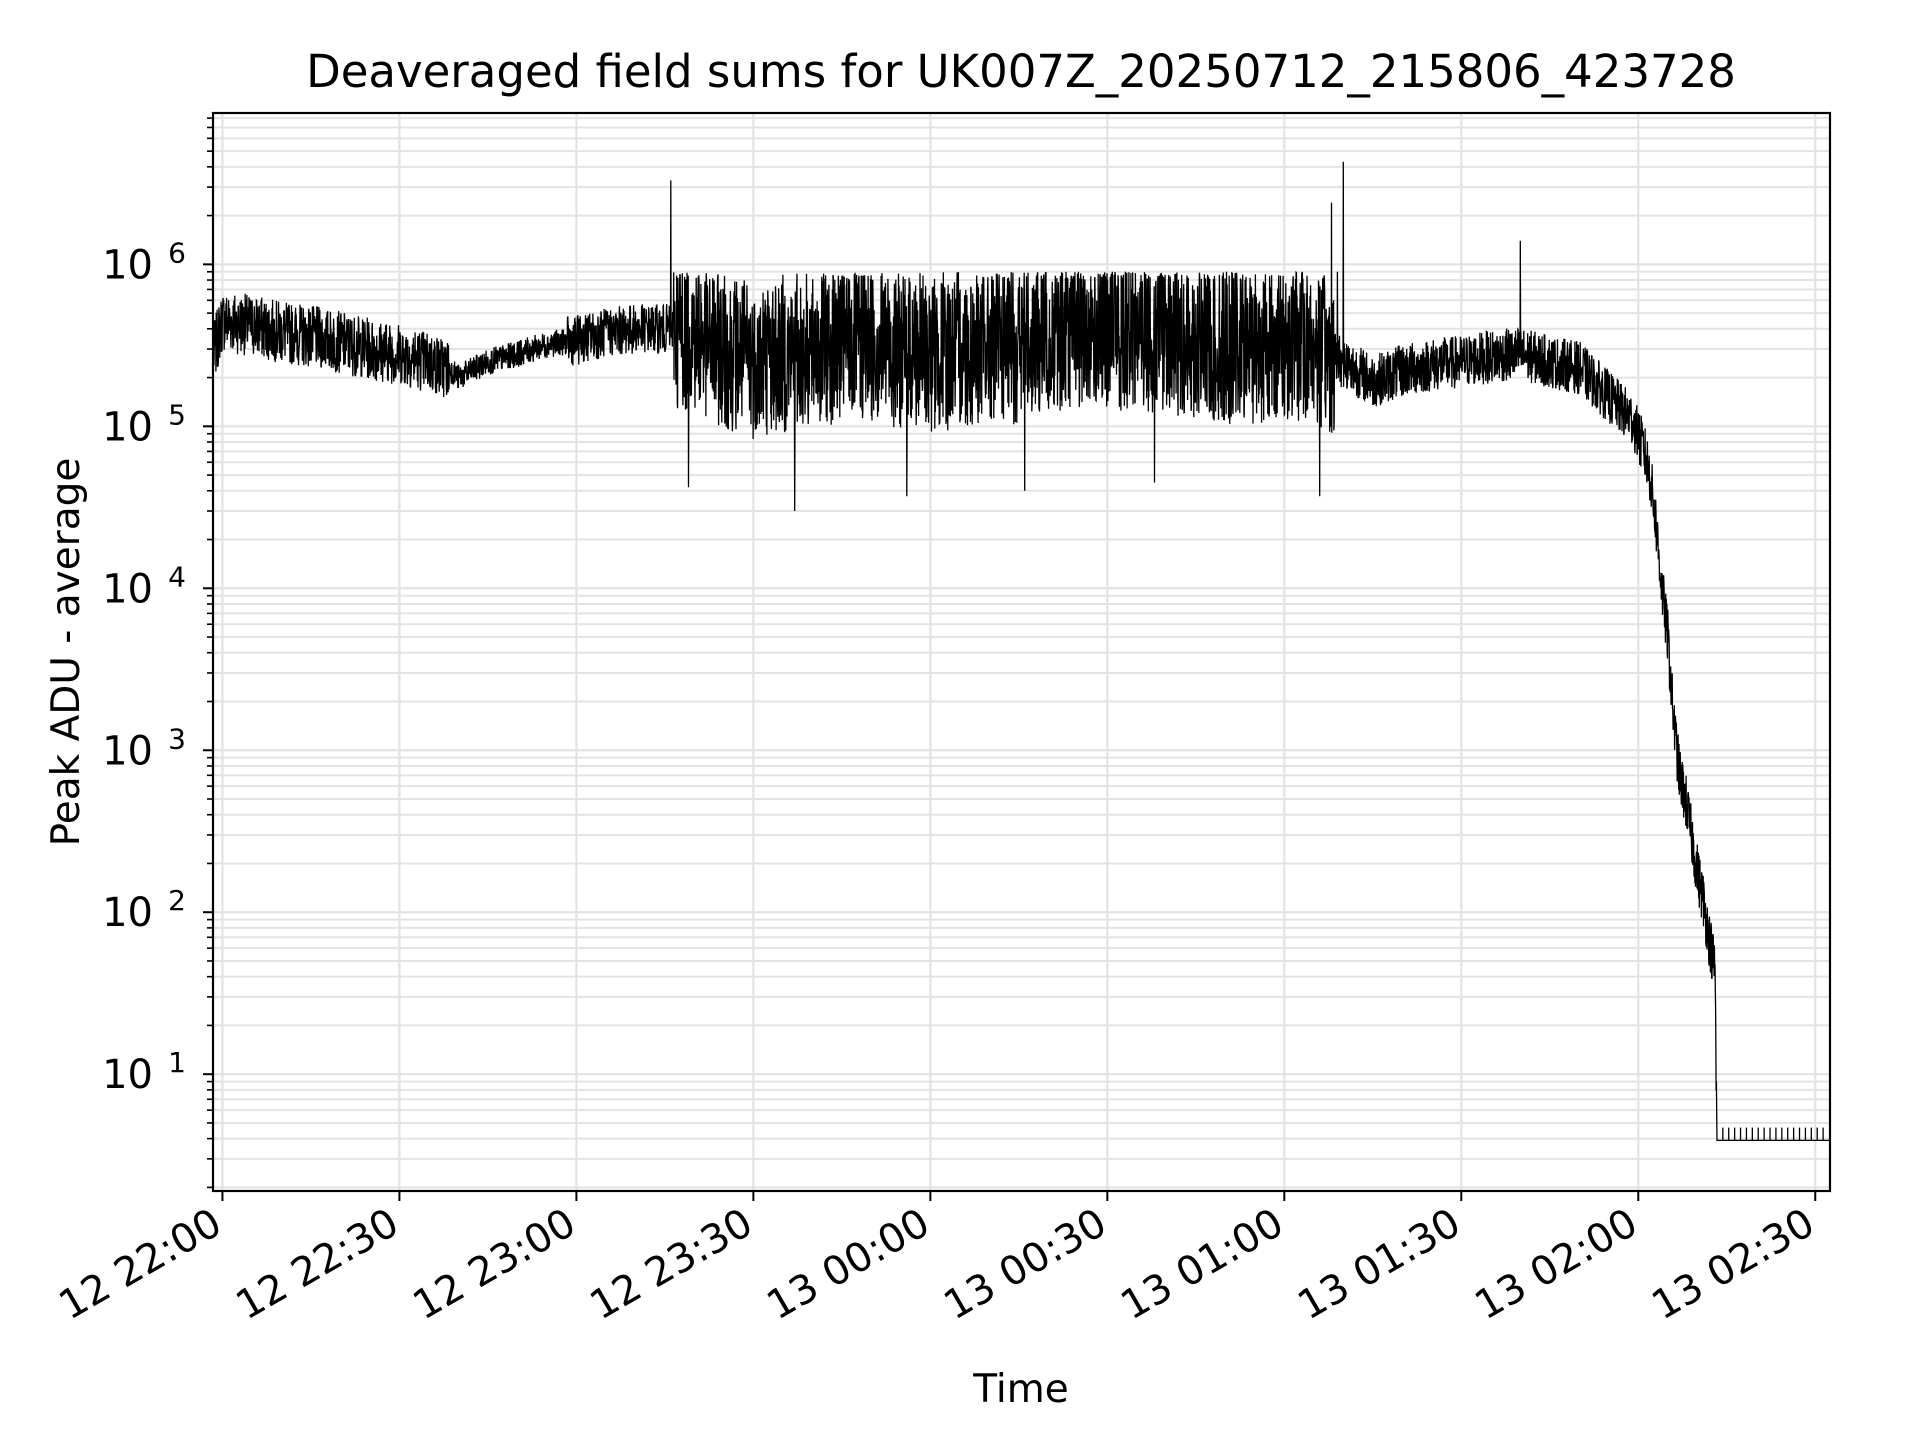 The image size is (1920, 1444). What do you see at coordinates (177, 252) in the screenshot?
I see `y-tick-exponent: 6` at bounding box center [177, 252].